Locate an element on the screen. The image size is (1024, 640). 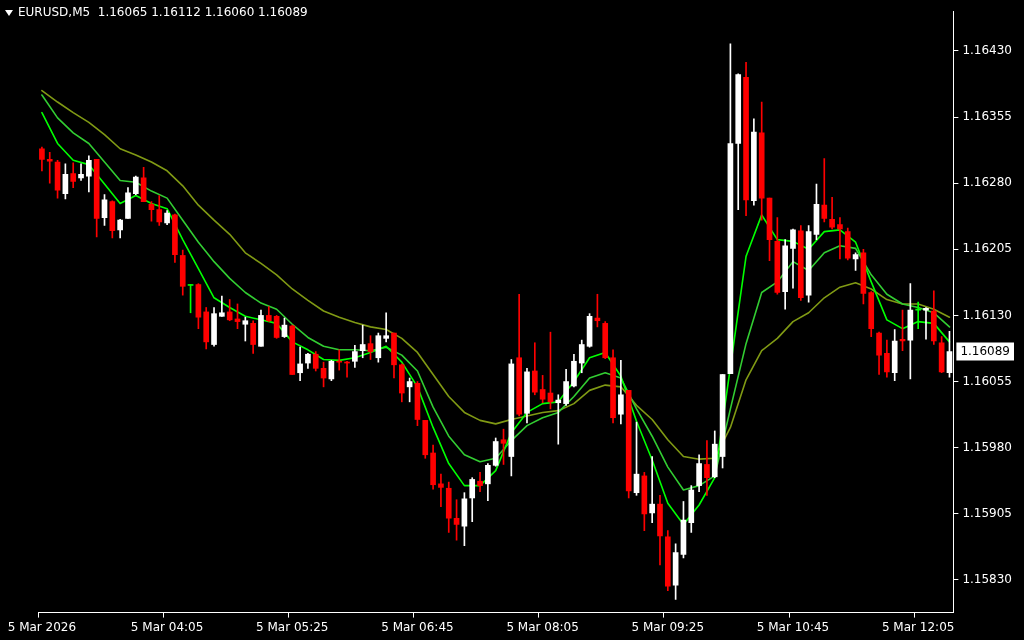
x-tick-label: 5 Mar 2026 is located at coordinates (42, 626).